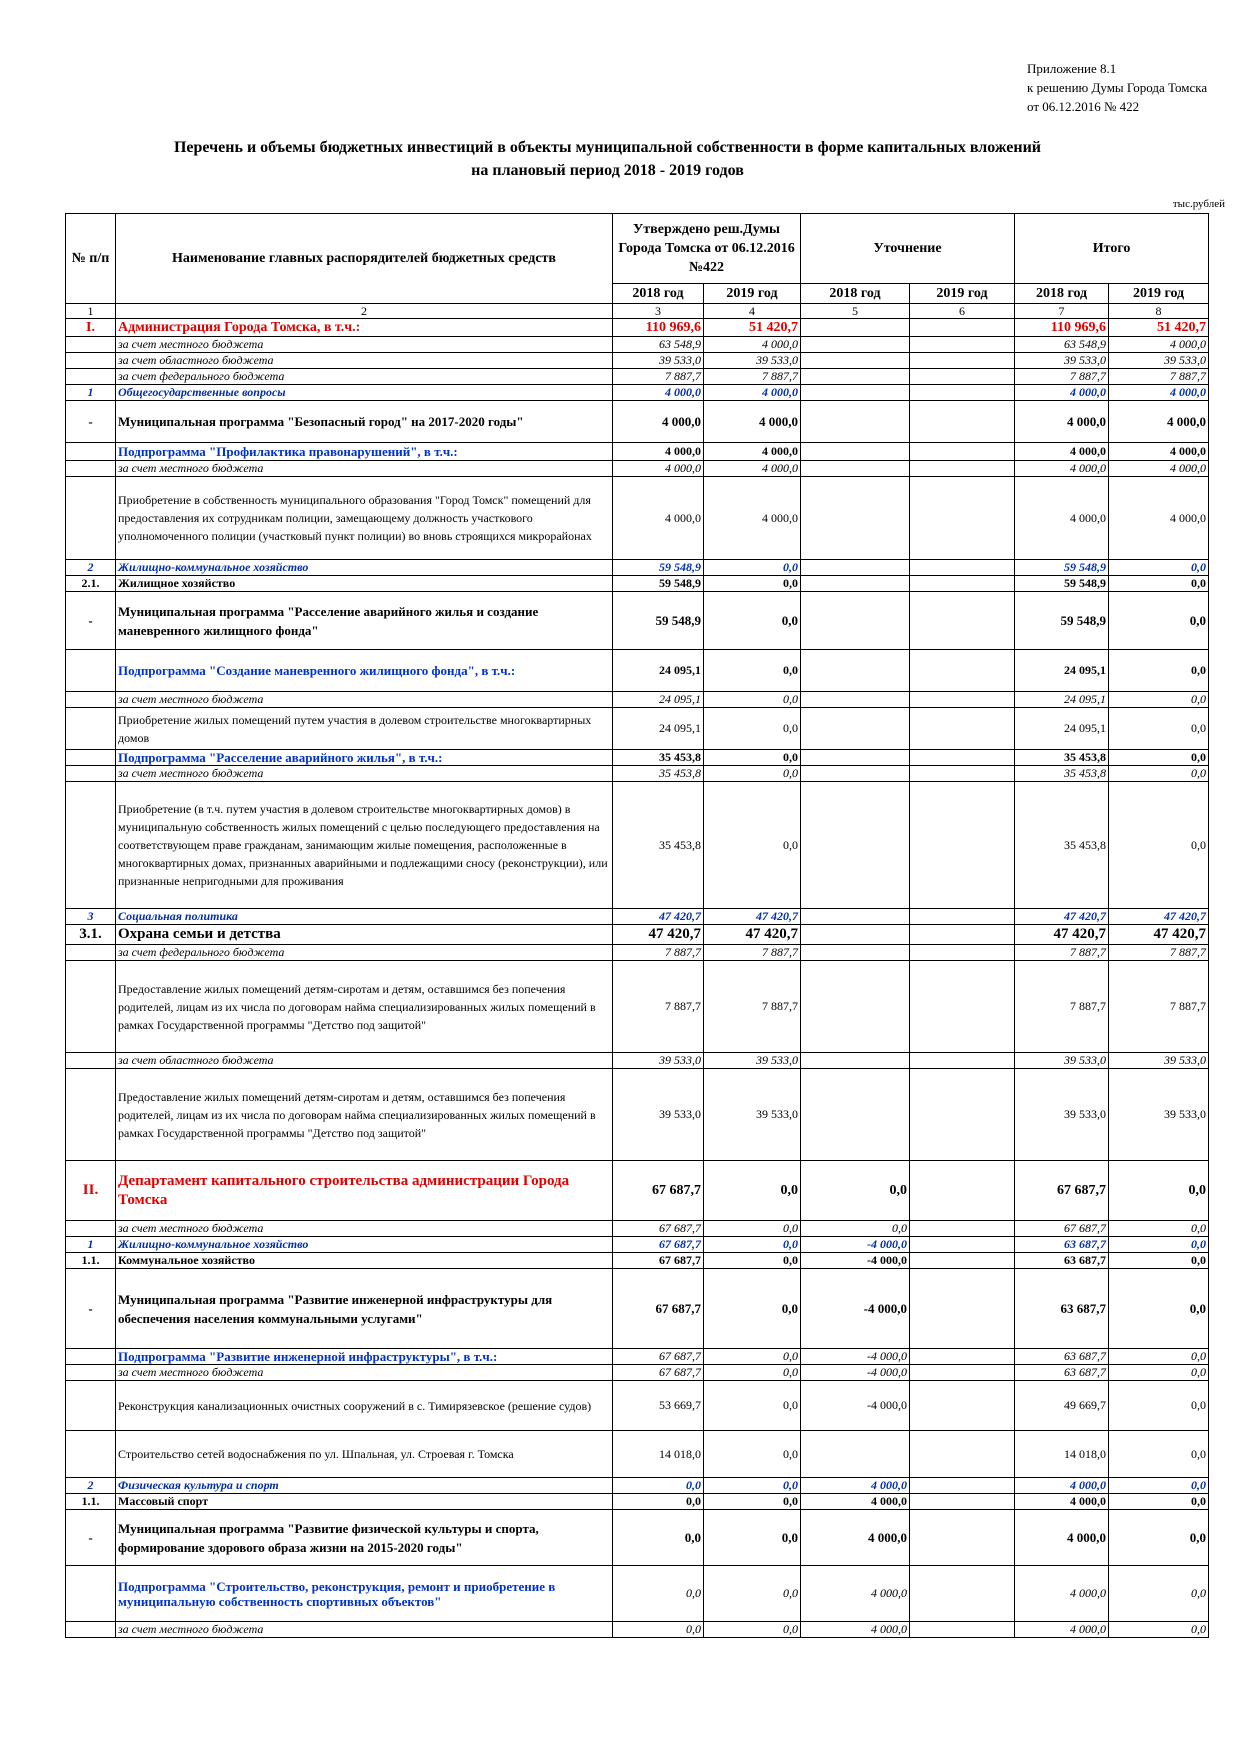 The width and height of the screenshot is (1240, 1754). I want to click on year-2019-clarification: 2019 год, so click(962, 293).